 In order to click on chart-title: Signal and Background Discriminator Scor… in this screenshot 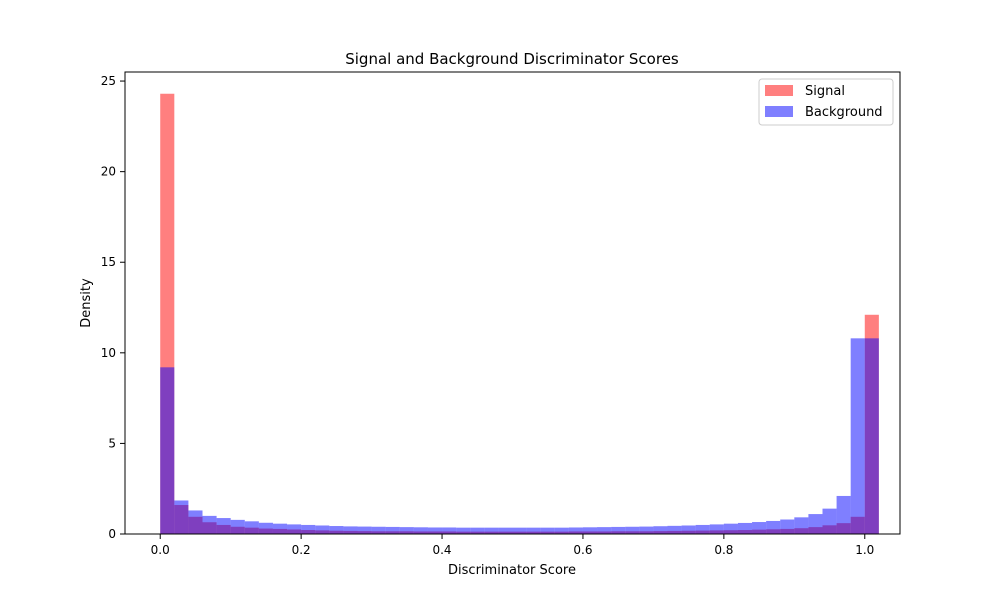, I will do `click(512, 59)`.